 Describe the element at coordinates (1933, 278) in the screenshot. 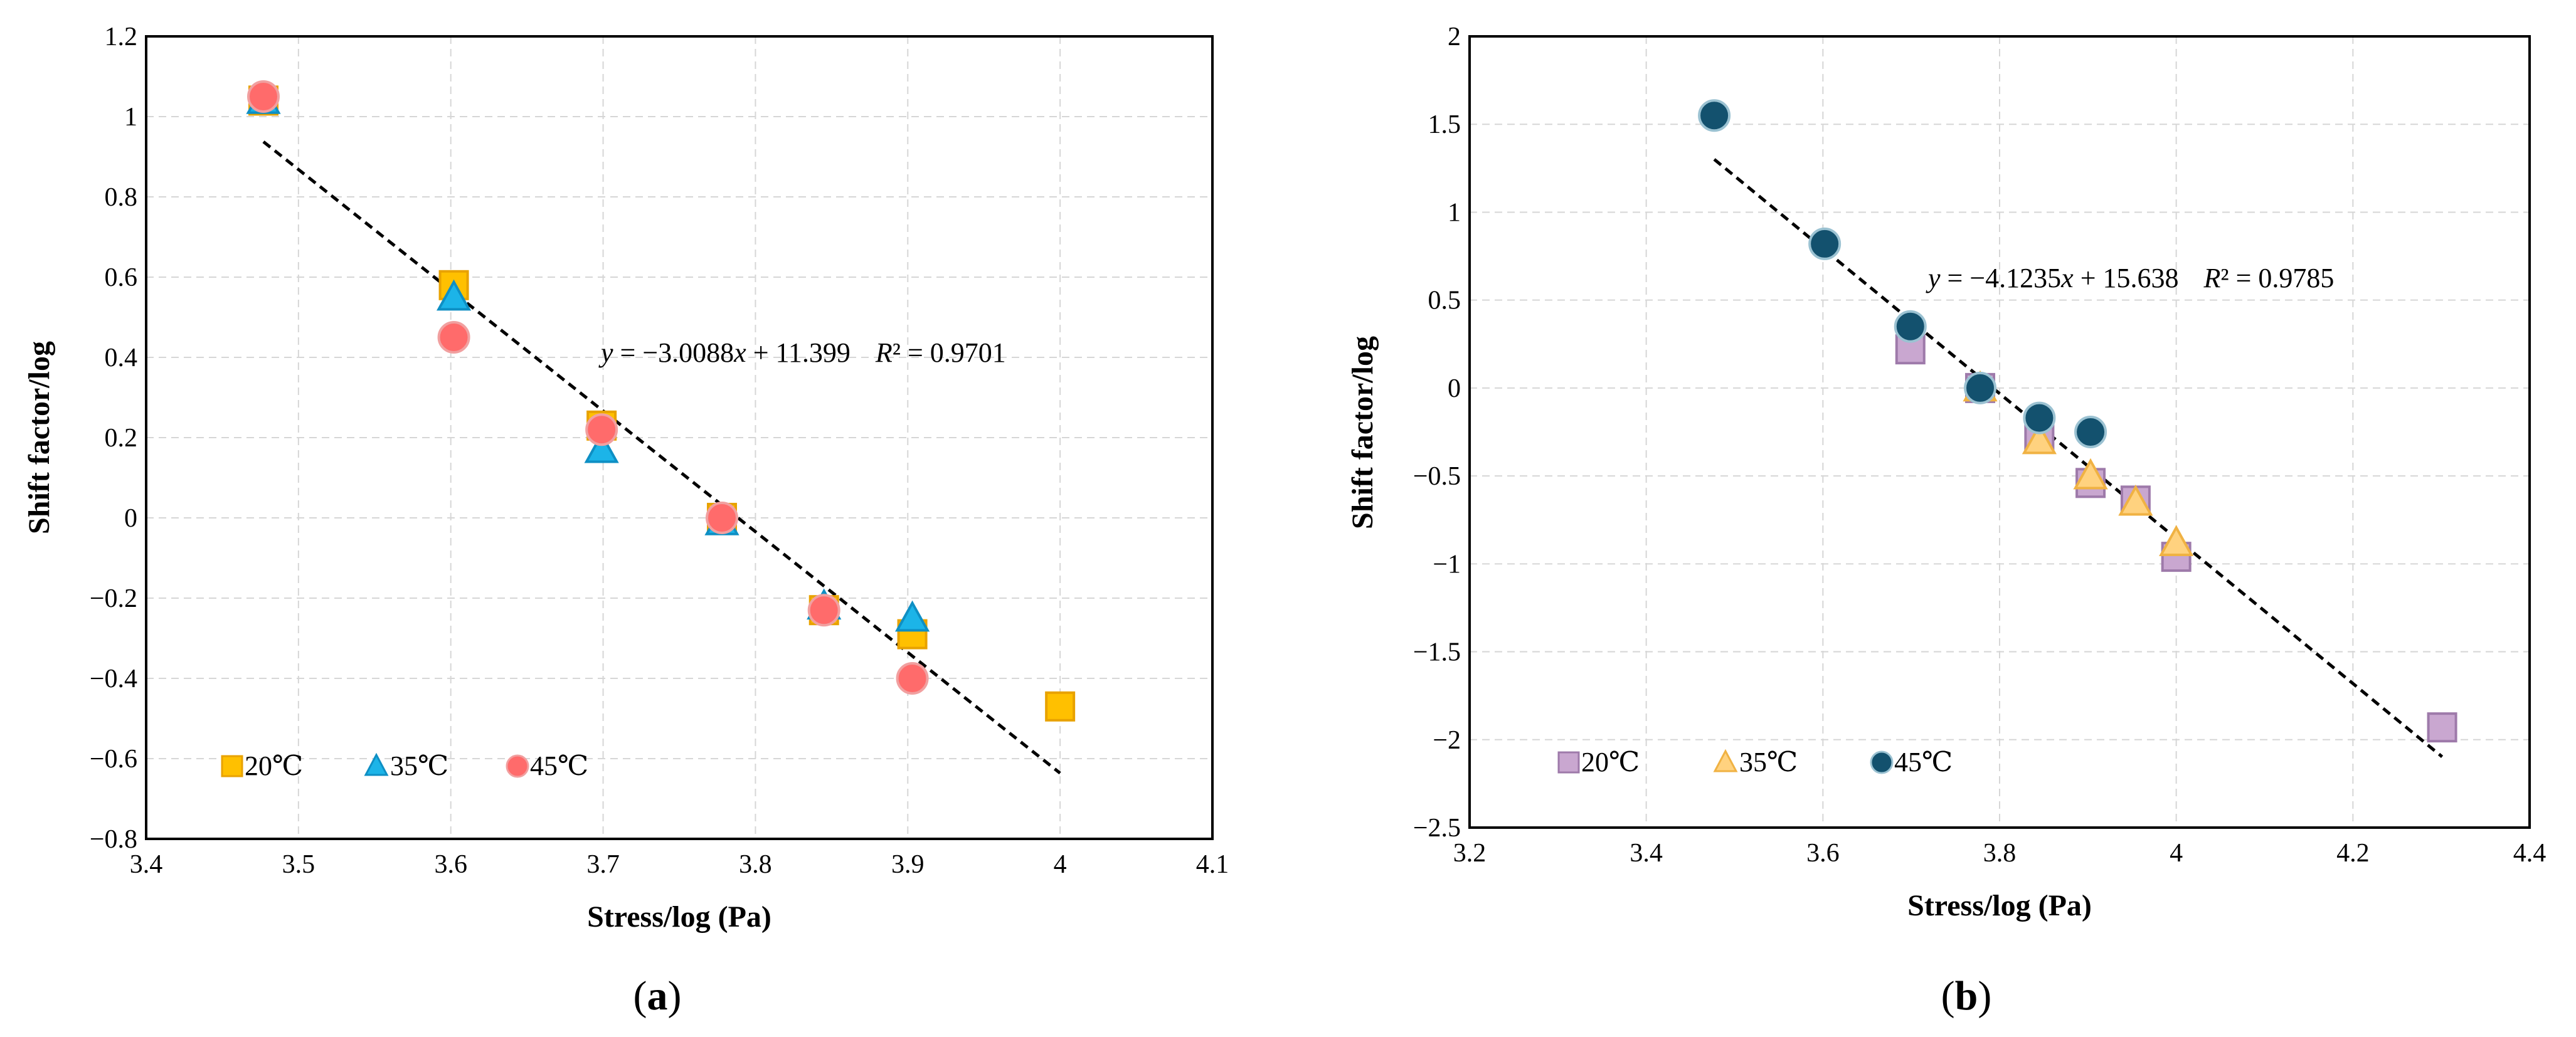

I see `eq-prefix-b: y` at that location.